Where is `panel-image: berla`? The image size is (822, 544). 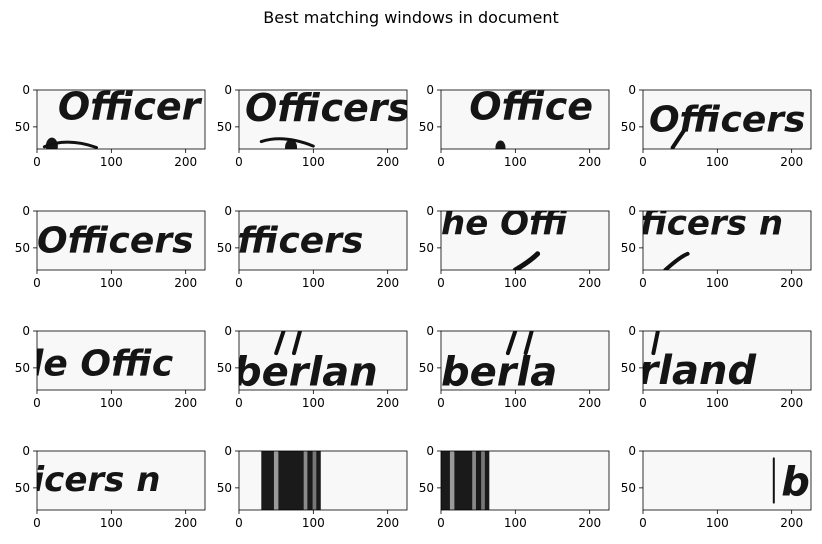
panel-image: berla is located at coordinates (525, 363).